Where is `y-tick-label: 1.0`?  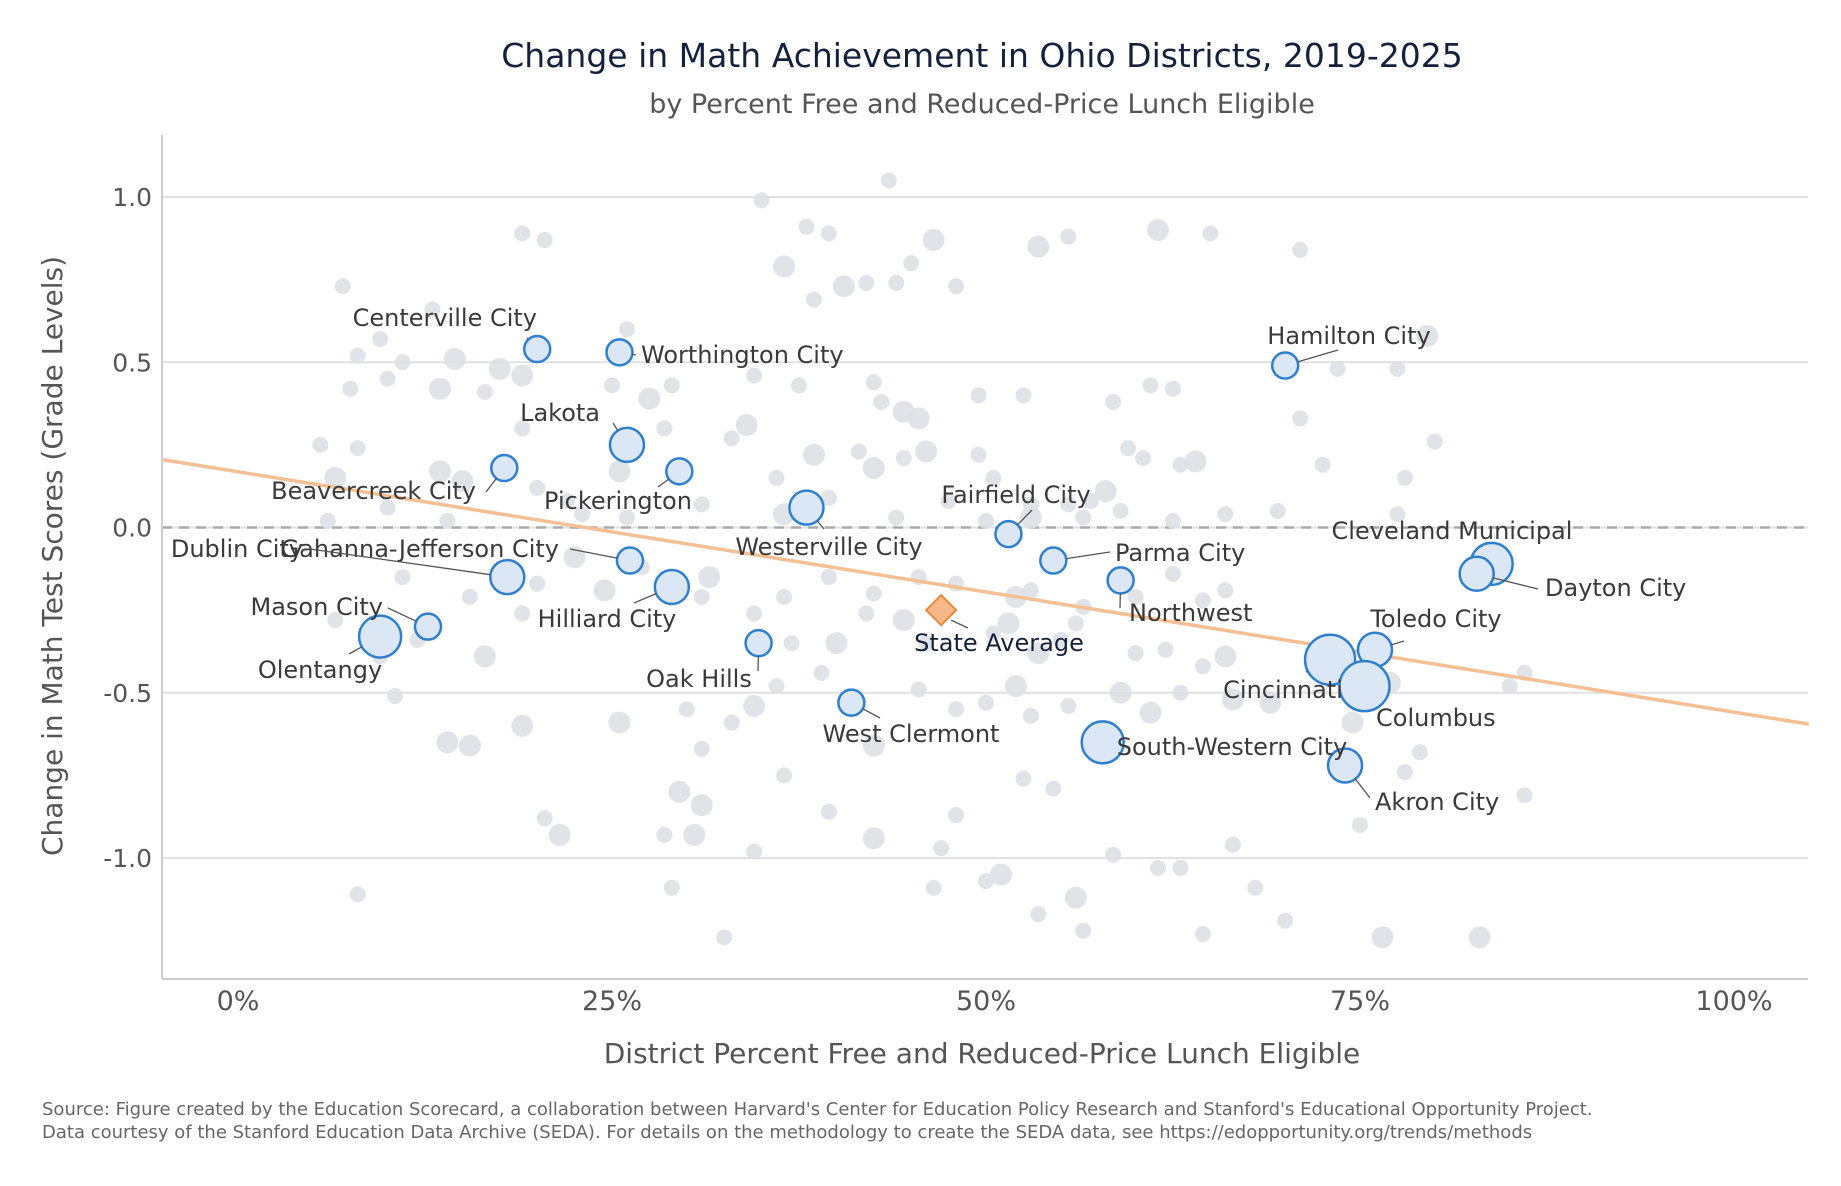
y-tick-label: 1.0 is located at coordinates (132, 197).